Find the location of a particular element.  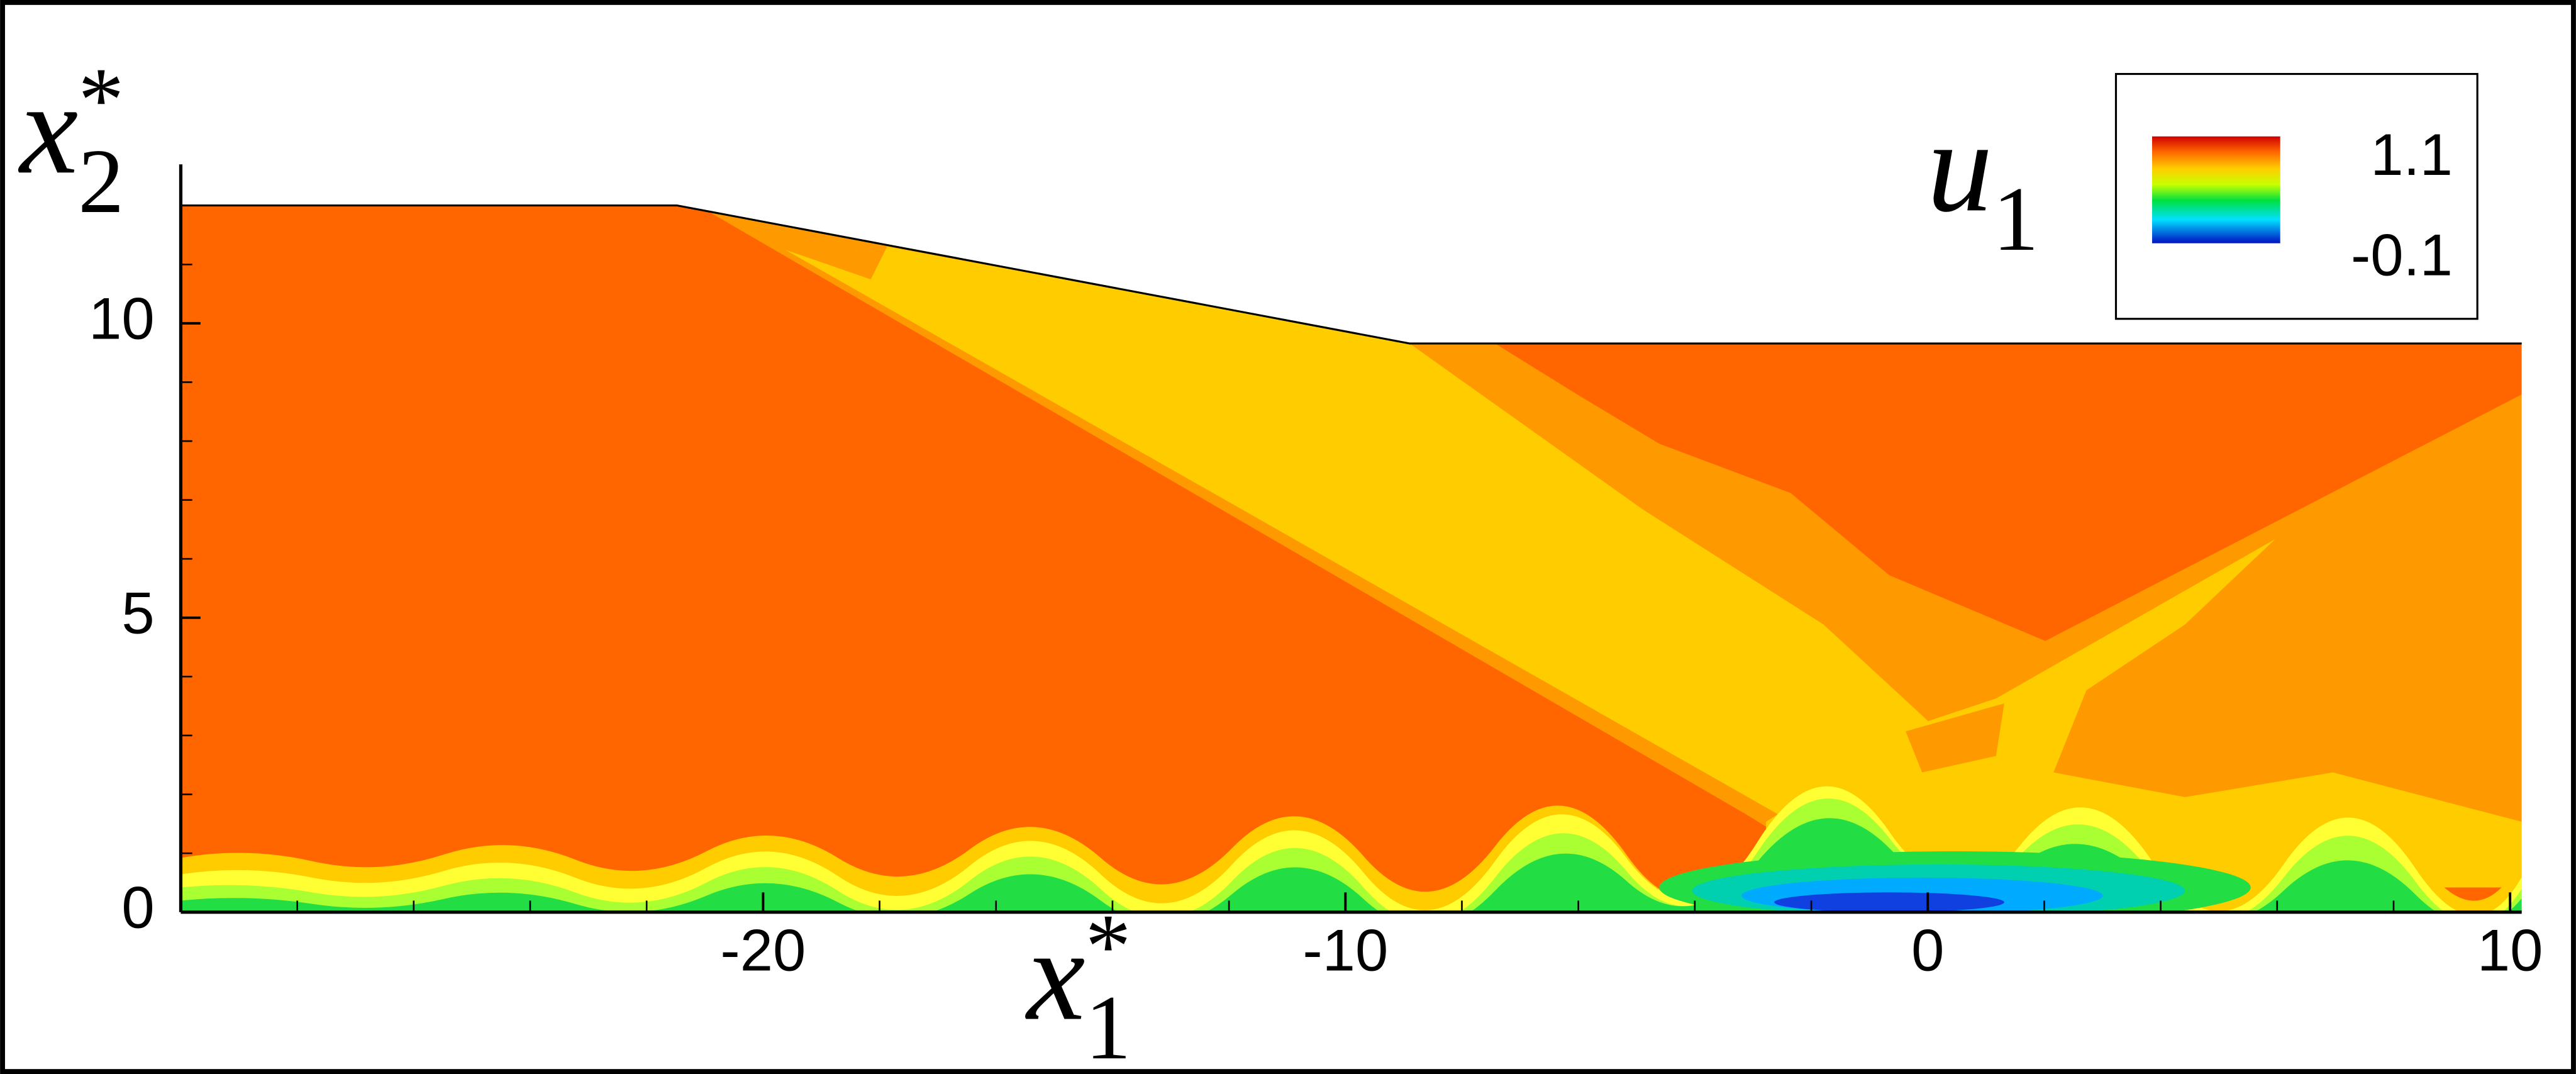

colorbar-tick-label: 1.1 is located at coordinates (2411, 154).